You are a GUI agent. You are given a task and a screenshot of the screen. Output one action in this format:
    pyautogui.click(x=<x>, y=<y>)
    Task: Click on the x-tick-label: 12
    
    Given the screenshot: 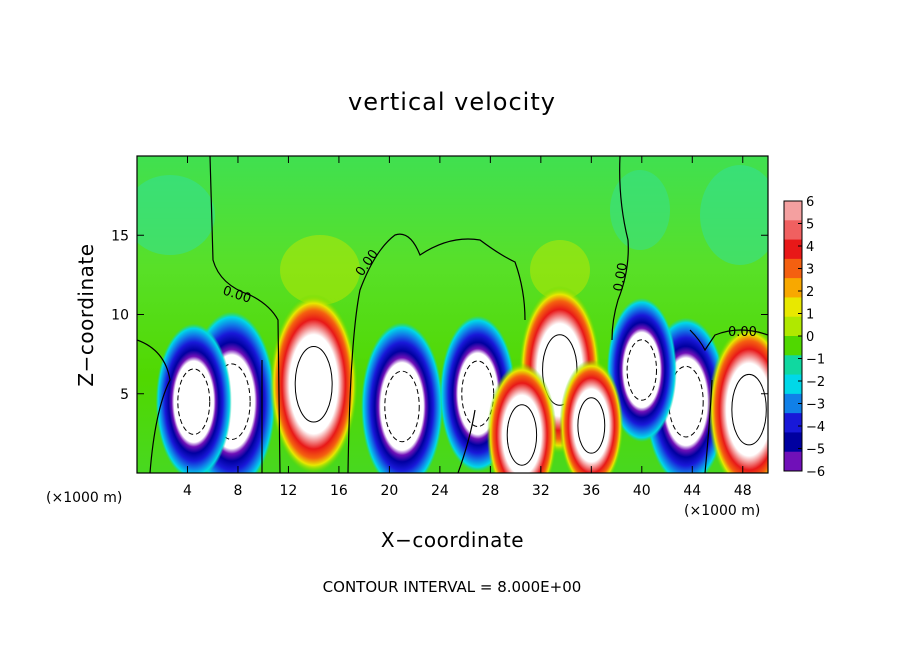 What is the action you would take?
    pyautogui.click(x=289, y=491)
    